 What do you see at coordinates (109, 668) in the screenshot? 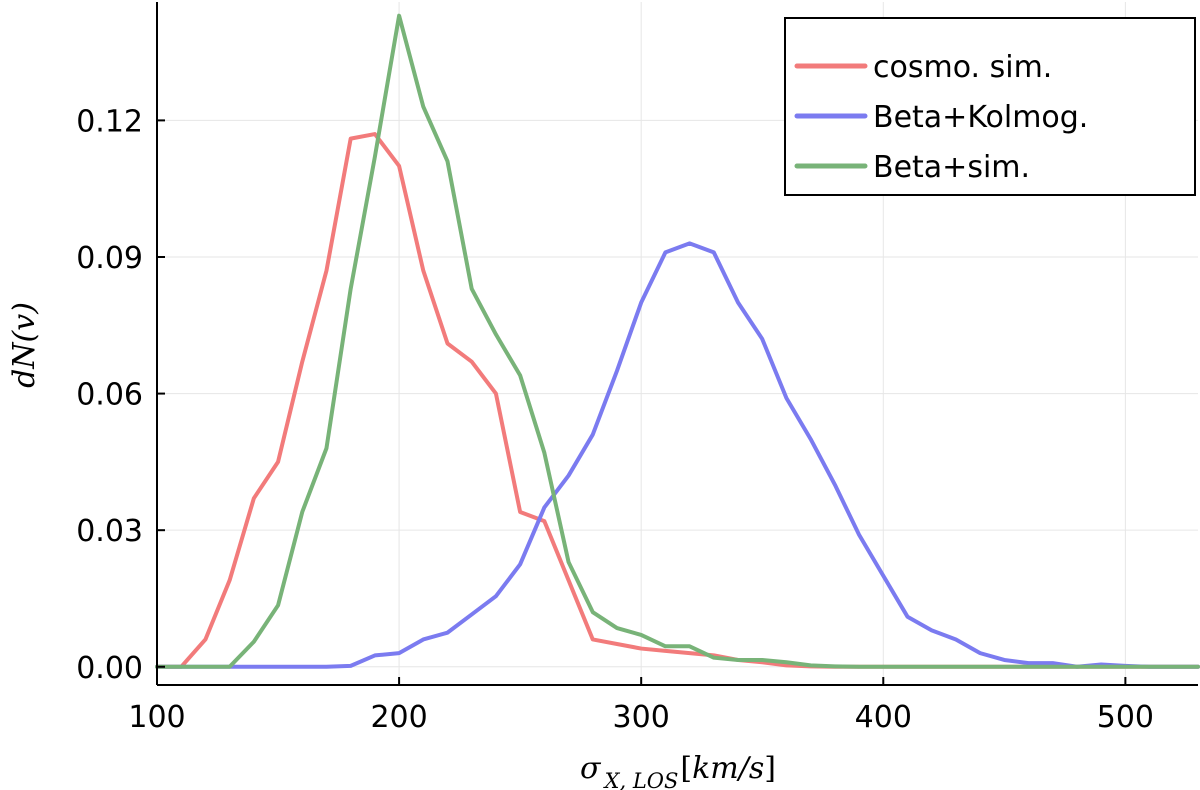
I see `y-tick-label: 0.00` at bounding box center [109, 668].